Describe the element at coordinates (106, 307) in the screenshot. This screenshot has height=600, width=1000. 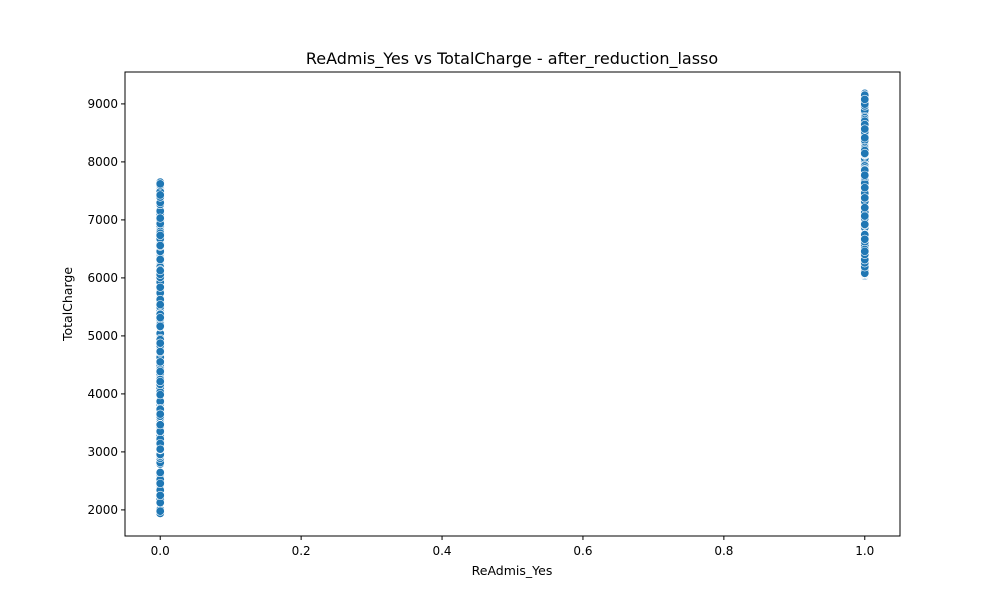
I see `y-axis-ticks: 2000 3000 4000 5000 6000 7000 8000 9000` at that location.